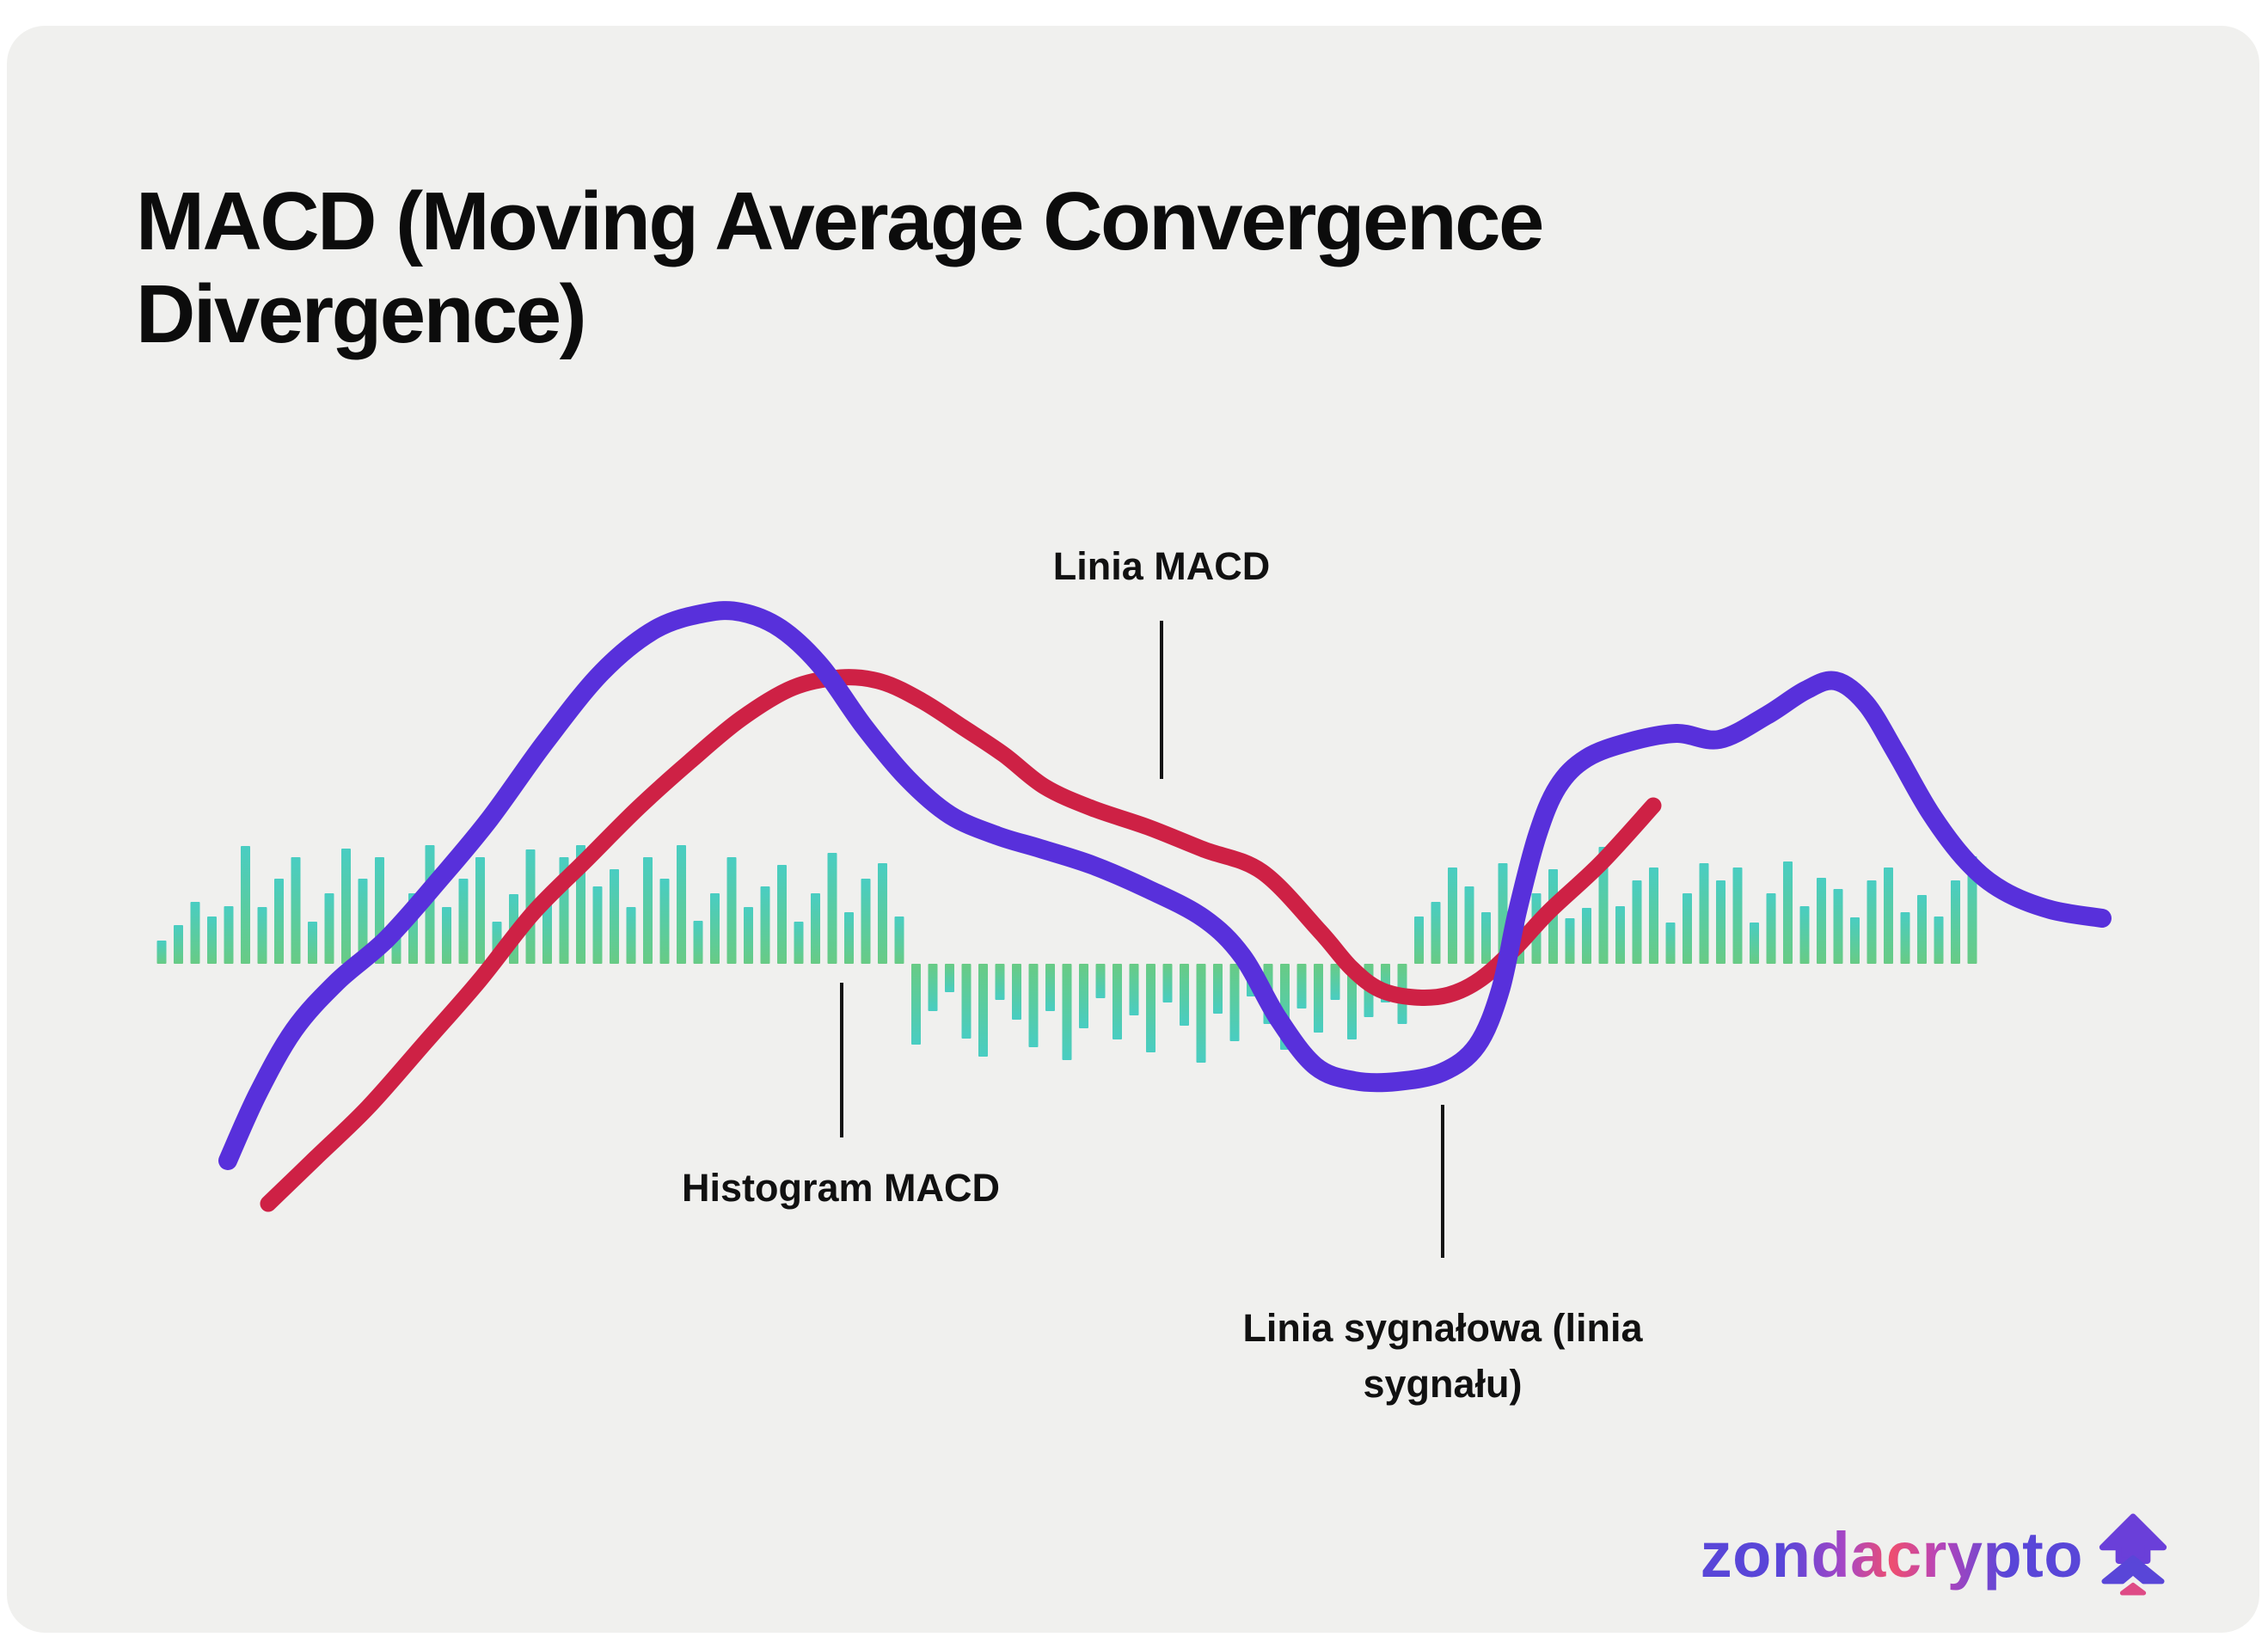 The image size is (2268, 1643). Describe the element at coordinates (1891, 1554) in the screenshot. I see `zondacrypto-logo-text: zondacrypto` at that location.